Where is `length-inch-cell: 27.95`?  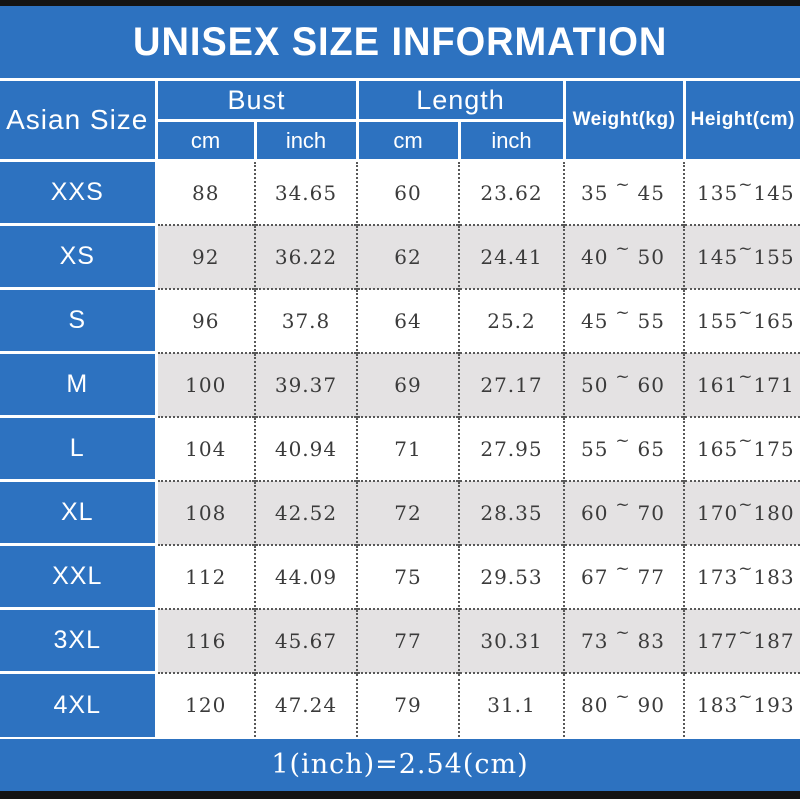 length-inch-cell: 27.95 is located at coordinates (511, 448).